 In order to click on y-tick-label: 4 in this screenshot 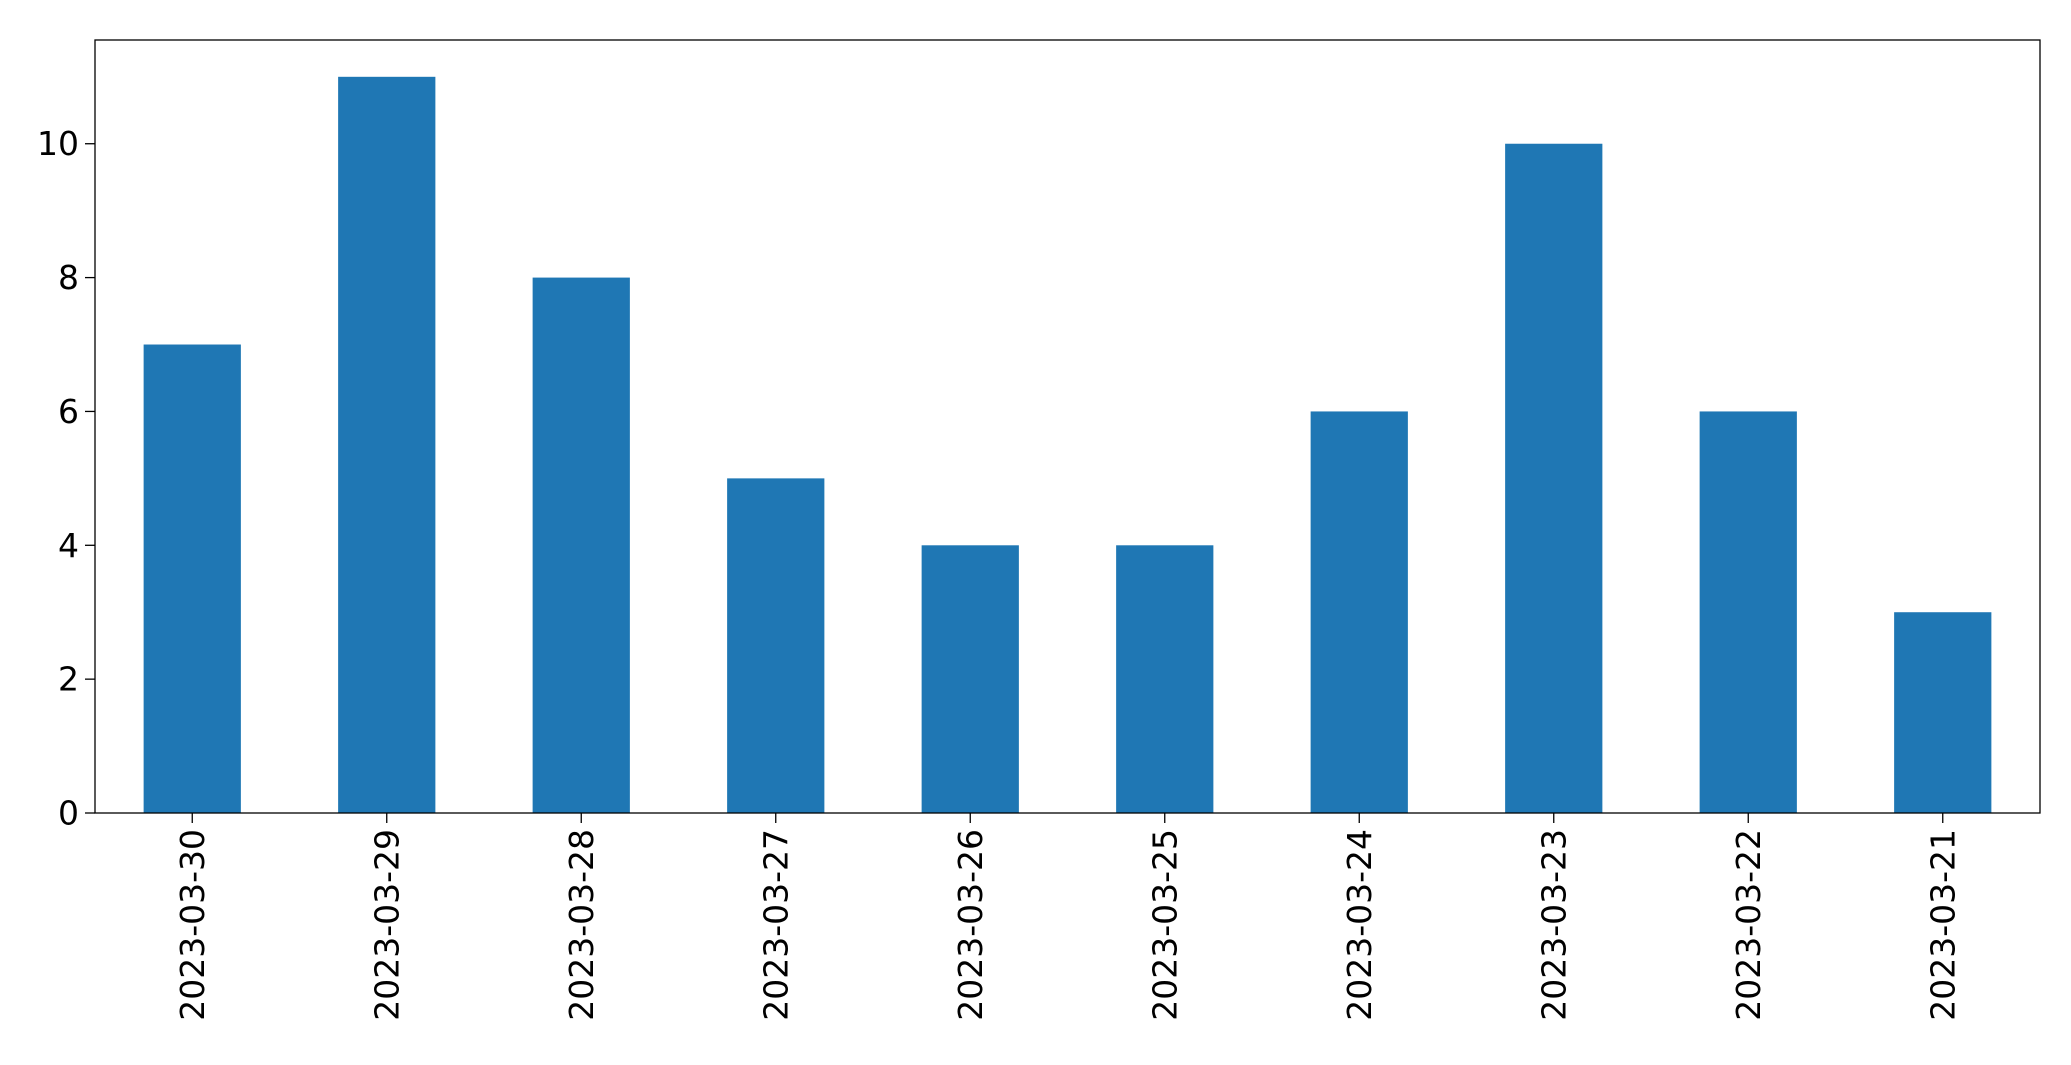, I will do `click(68, 545)`.